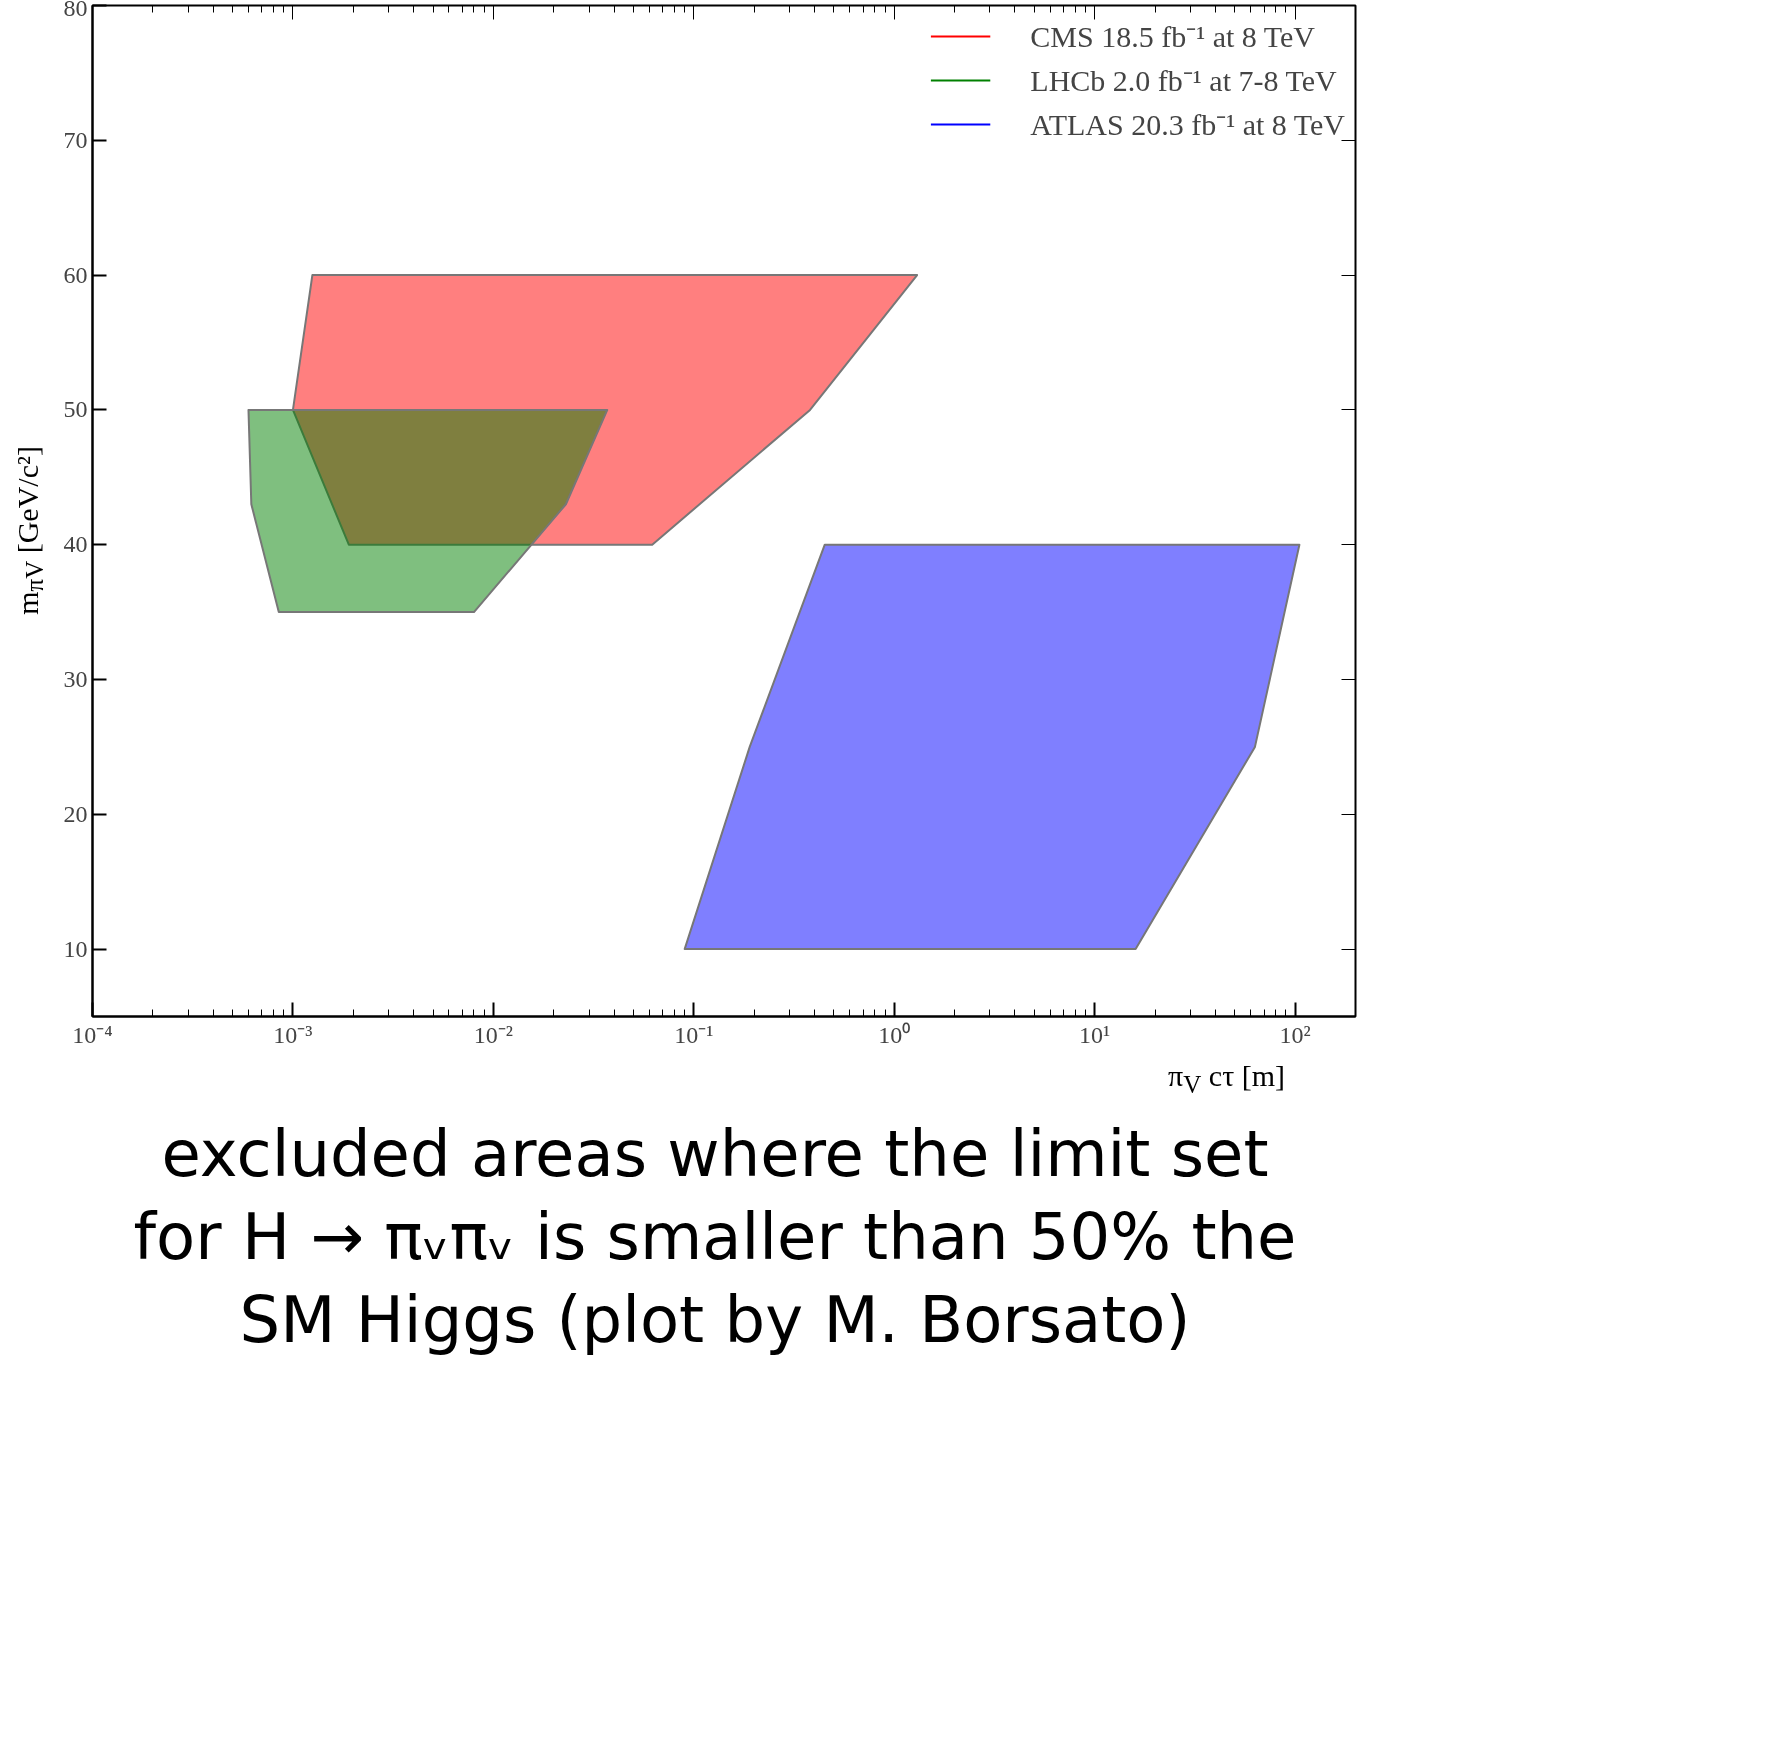  I want to click on x-tick-label: 10⁻², so click(493, 1034).